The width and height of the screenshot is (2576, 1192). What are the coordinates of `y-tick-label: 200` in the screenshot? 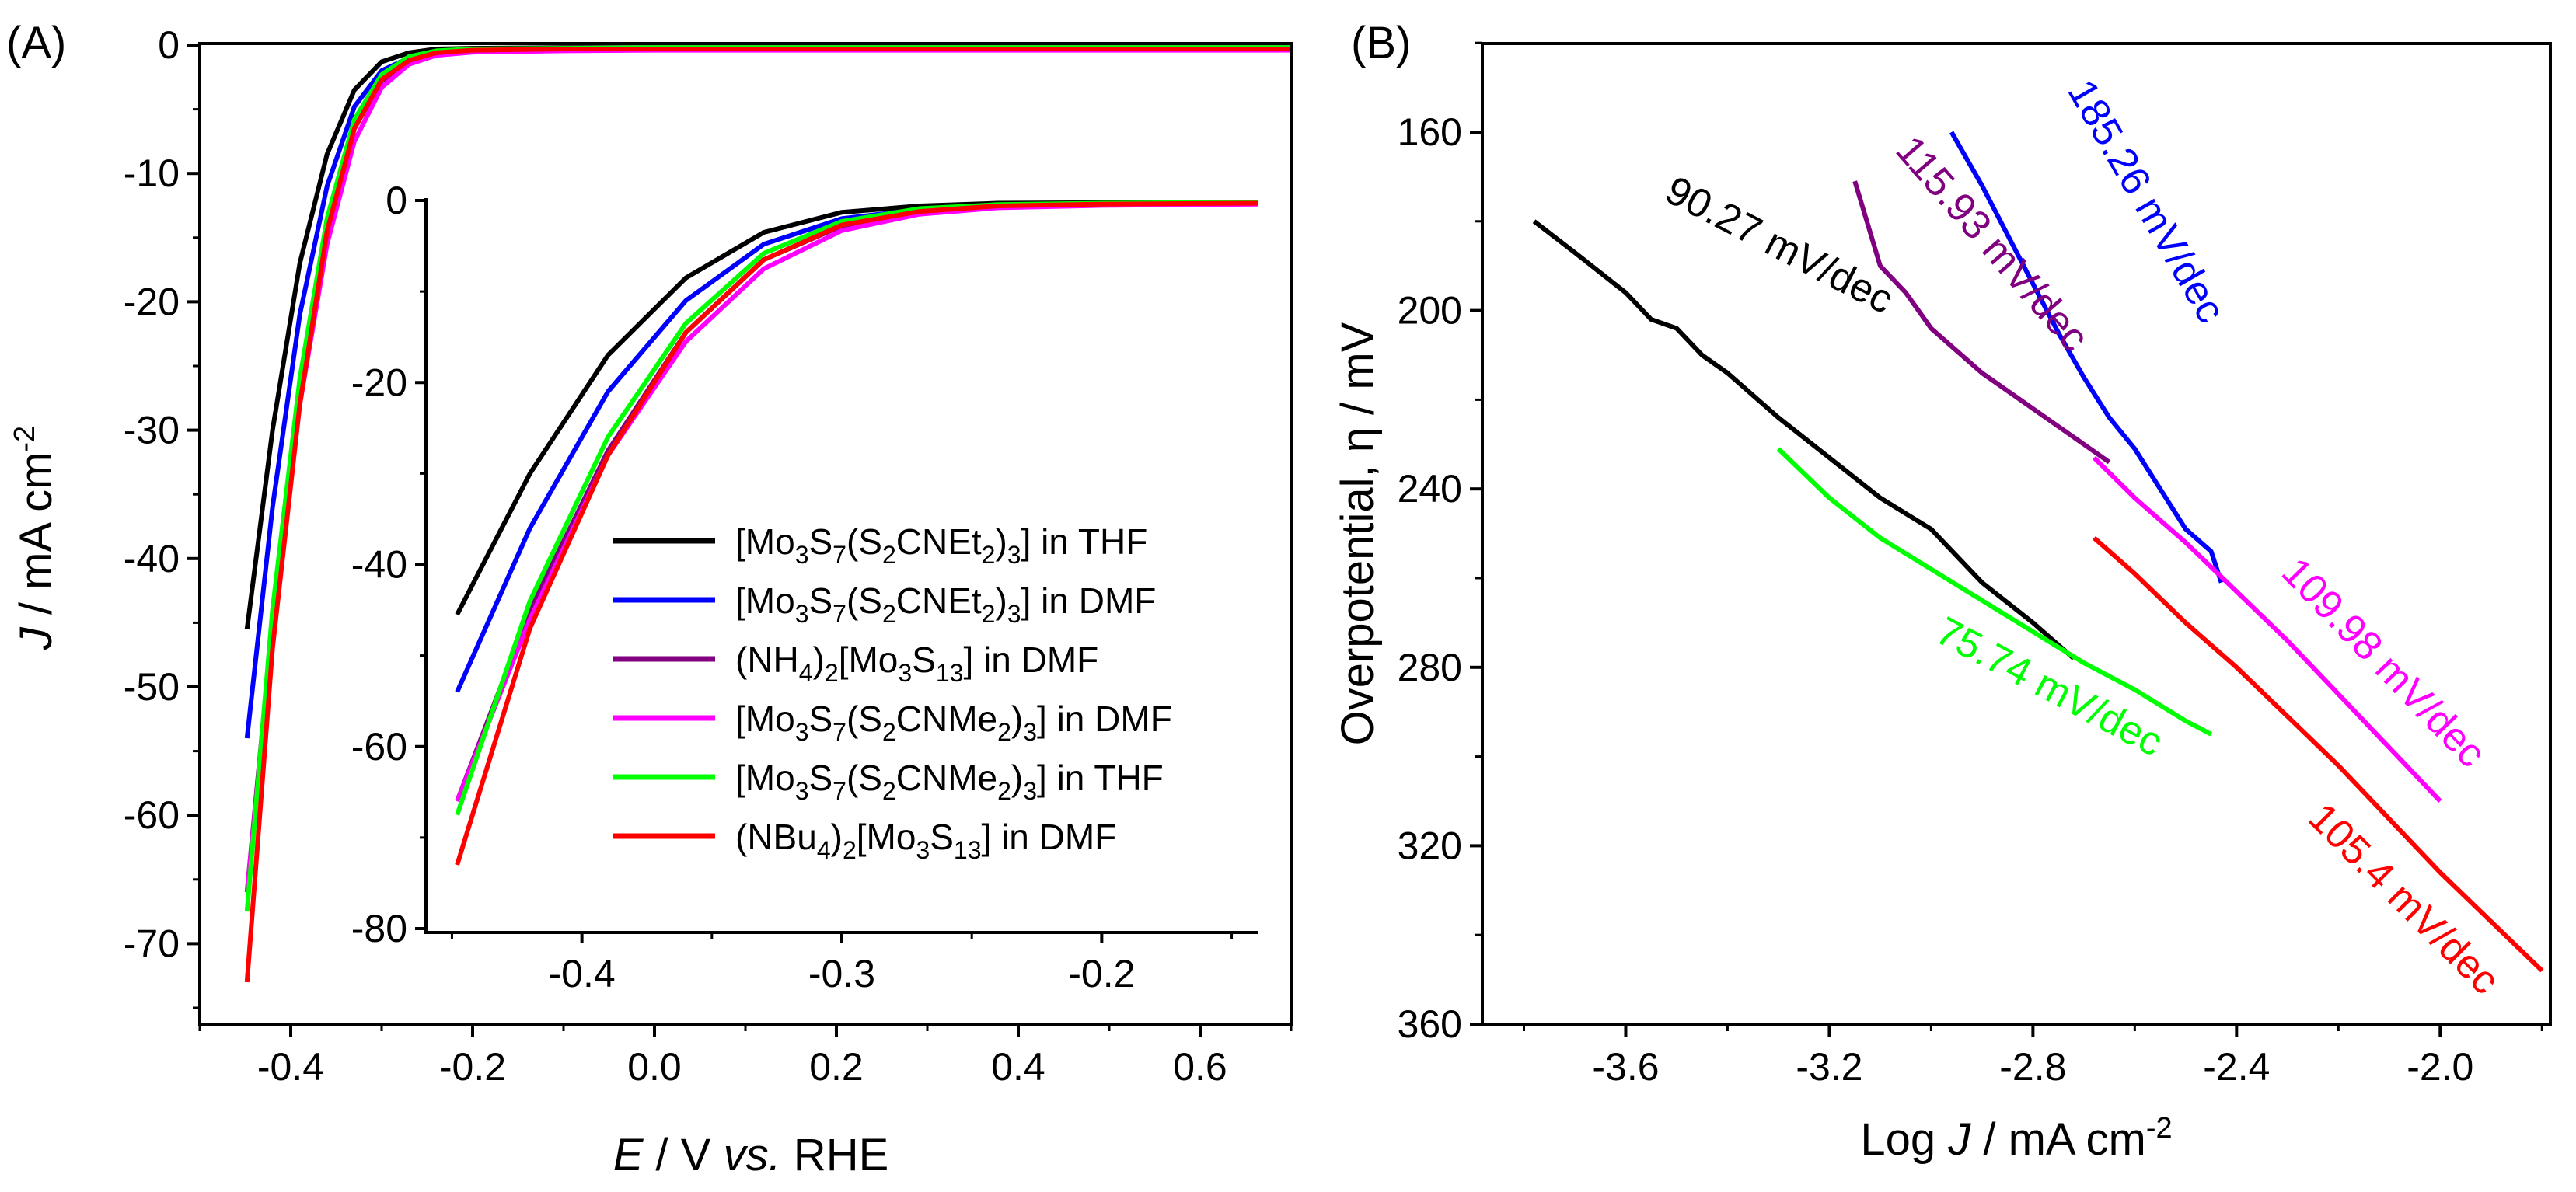 It's located at (1430, 311).